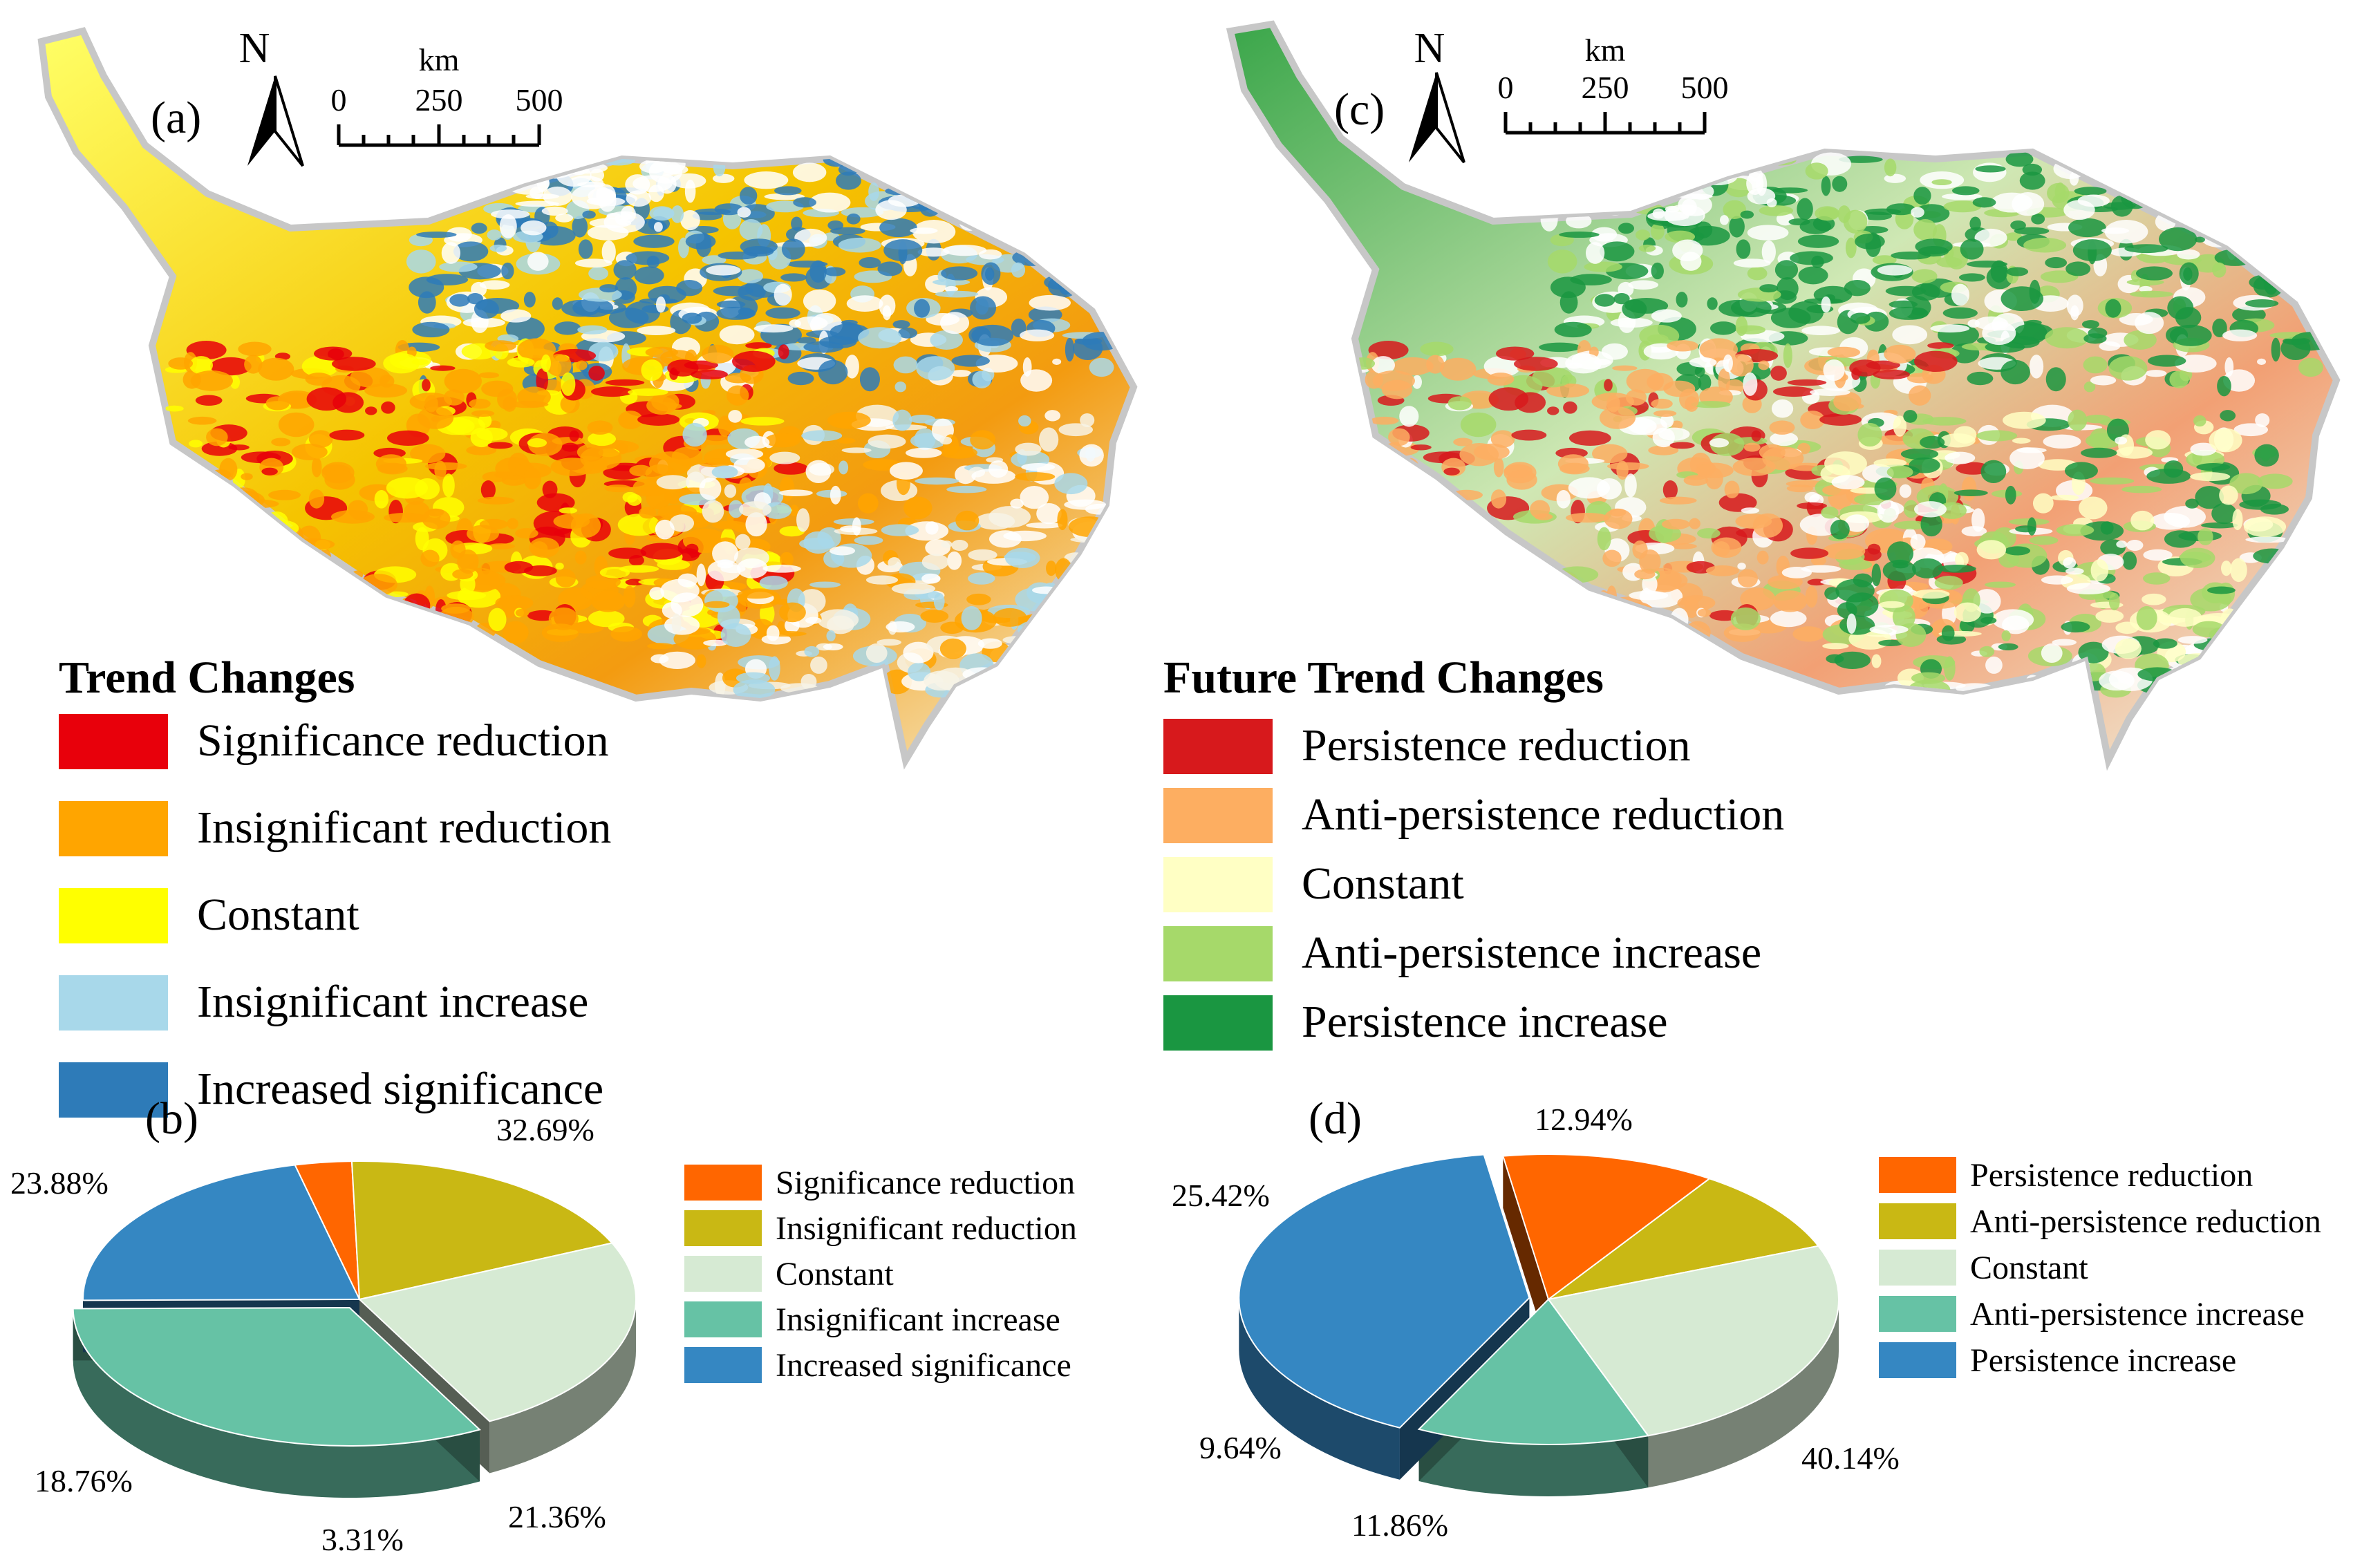 Image resolution: width=2380 pixels, height=1562 pixels. What do you see at coordinates (439, 136) in the screenshot?
I see `scale-bar-a` at bounding box center [439, 136].